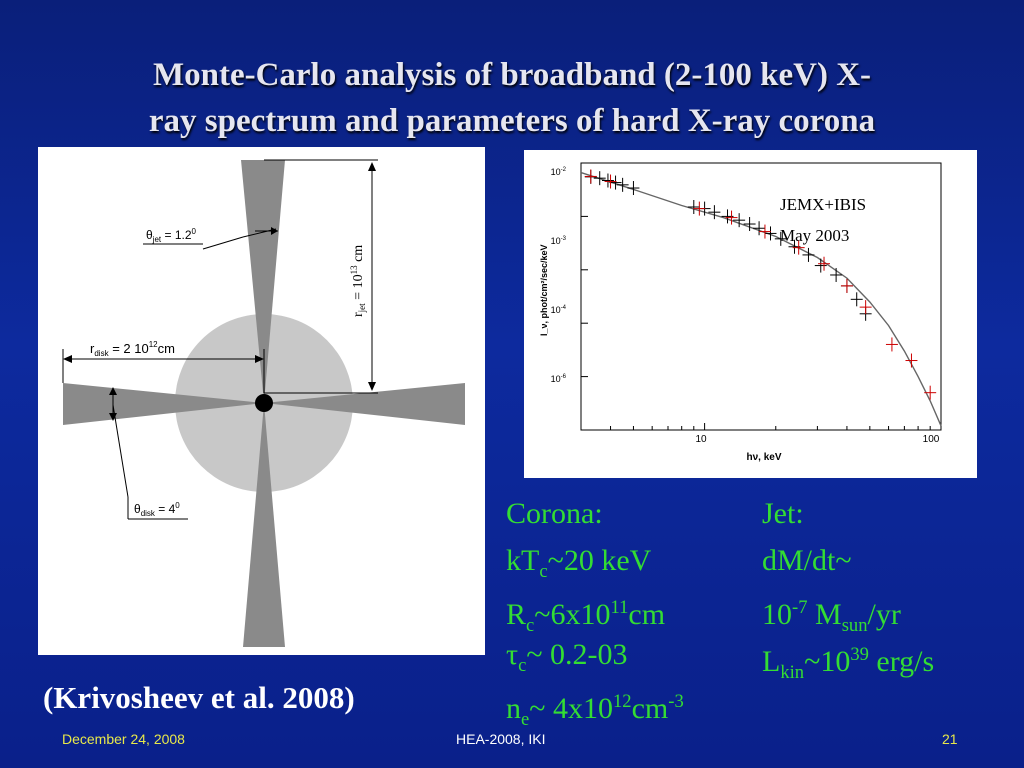 The image size is (1024, 768). What do you see at coordinates (223, 243) in the screenshot?
I see `theta-jet-leader` at bounding box center [223, 243].